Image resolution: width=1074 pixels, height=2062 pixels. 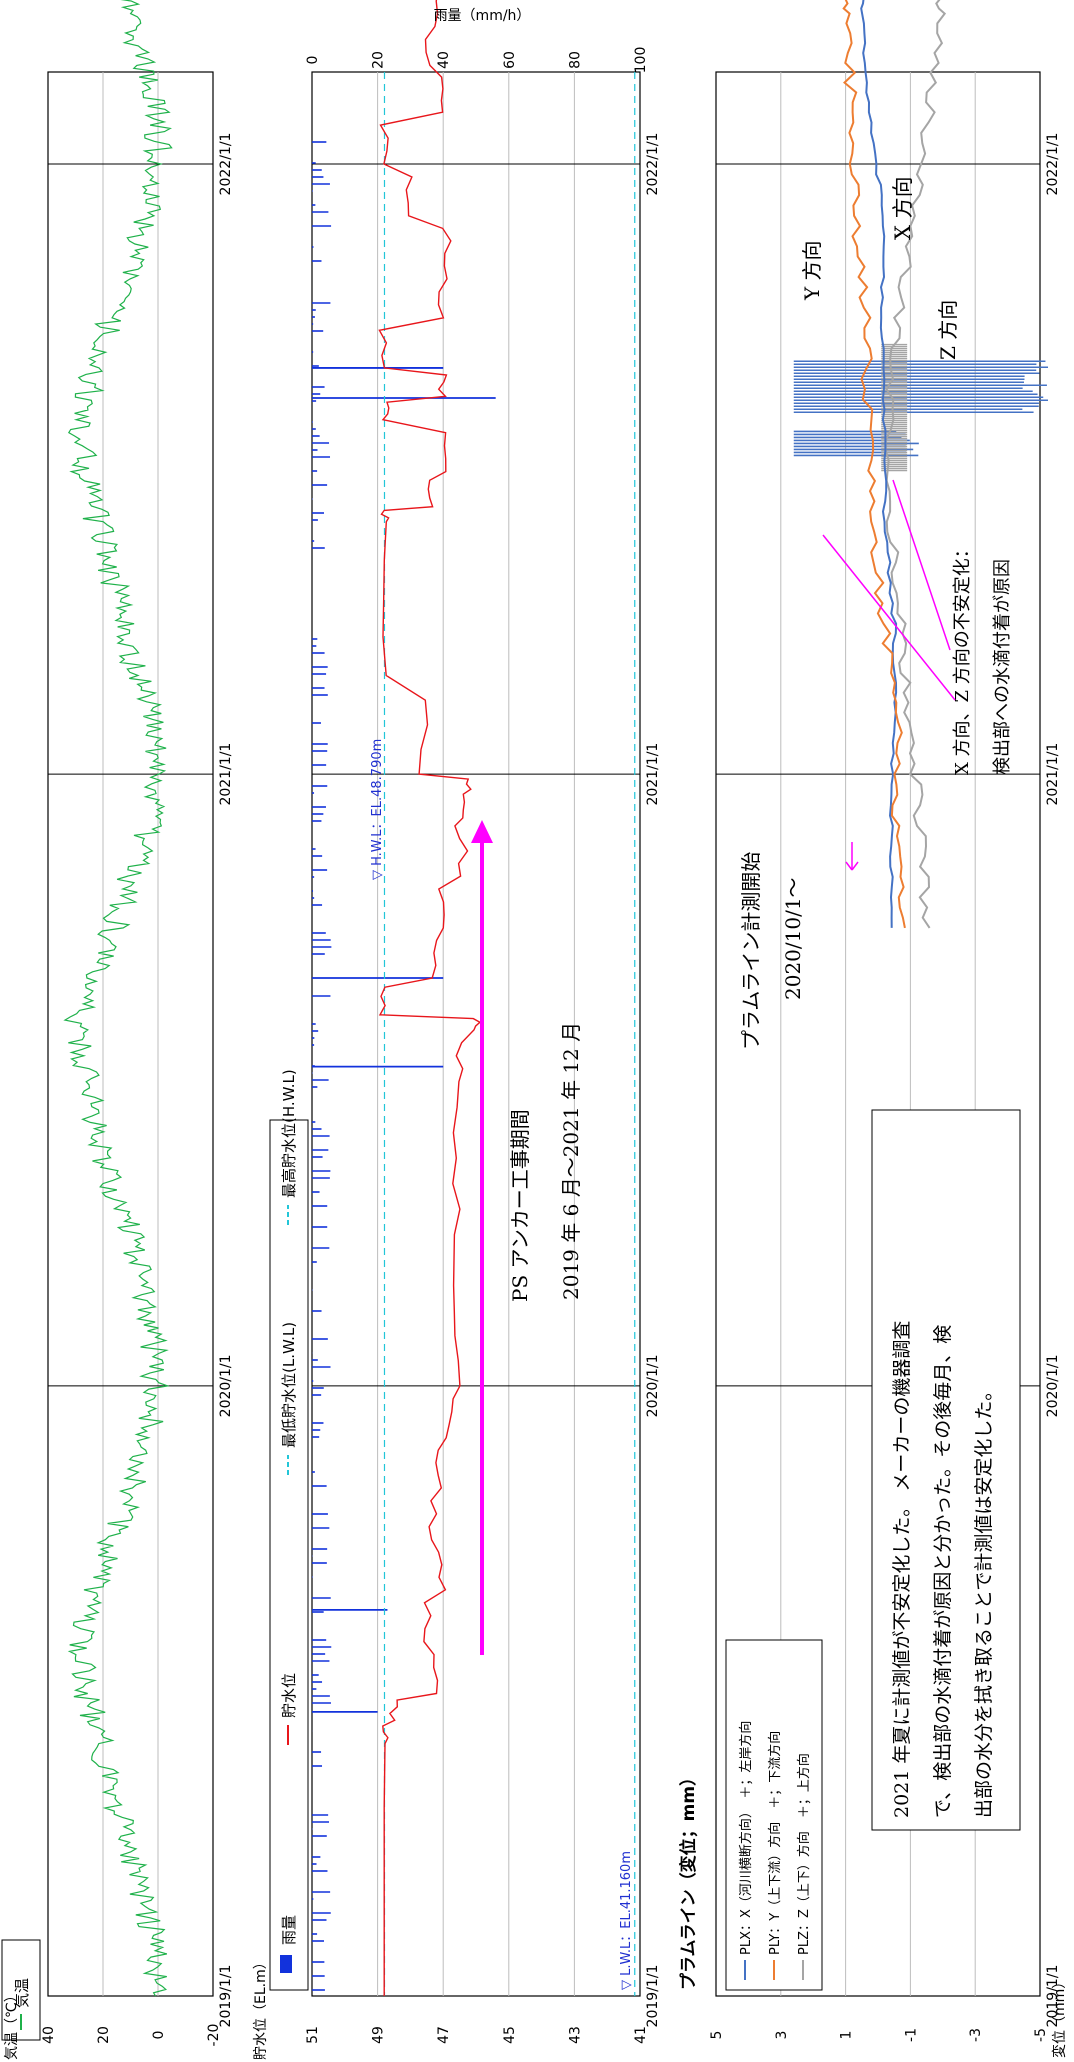 What do you see at coordinates (688, 1879) in the screenshot?
I see `plumb-line-title: プラムライン（変位；mm）` at bounding box center [688, 1879].